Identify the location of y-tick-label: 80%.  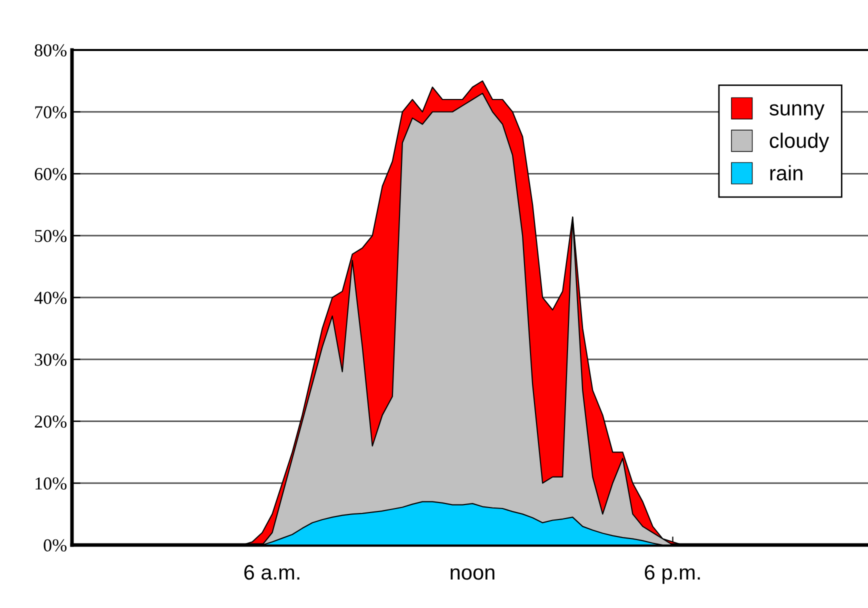
(50, 50).